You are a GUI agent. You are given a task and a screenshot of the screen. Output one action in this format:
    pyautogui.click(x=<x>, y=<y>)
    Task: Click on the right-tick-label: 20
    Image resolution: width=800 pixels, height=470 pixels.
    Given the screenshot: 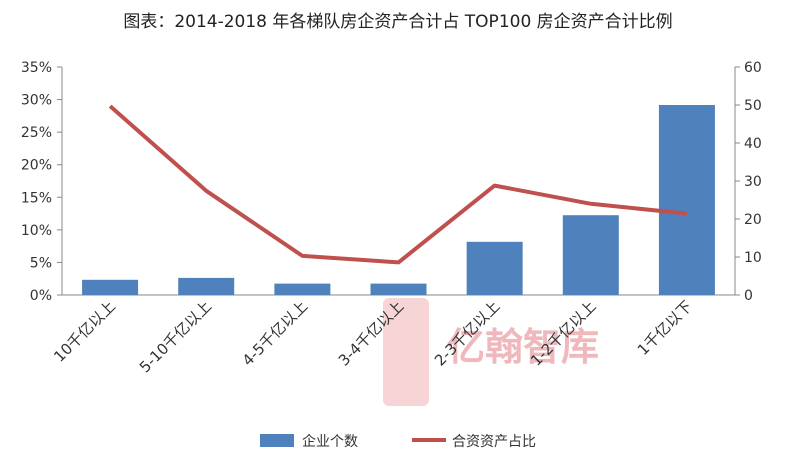 What is the action you would take?
    pyautogui.click(x=753, y=220)
    